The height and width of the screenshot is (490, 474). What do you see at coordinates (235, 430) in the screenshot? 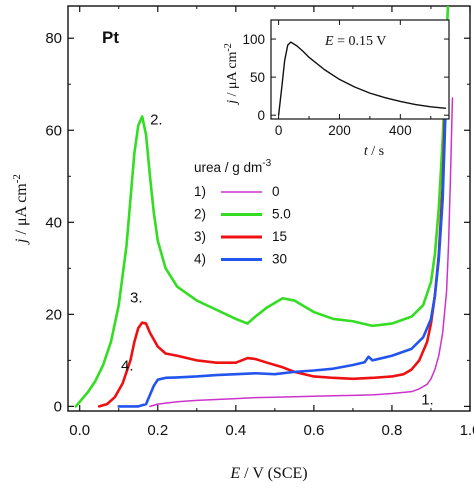
I see `x-tick-label: 0.4` at bounding box center [235, 430].